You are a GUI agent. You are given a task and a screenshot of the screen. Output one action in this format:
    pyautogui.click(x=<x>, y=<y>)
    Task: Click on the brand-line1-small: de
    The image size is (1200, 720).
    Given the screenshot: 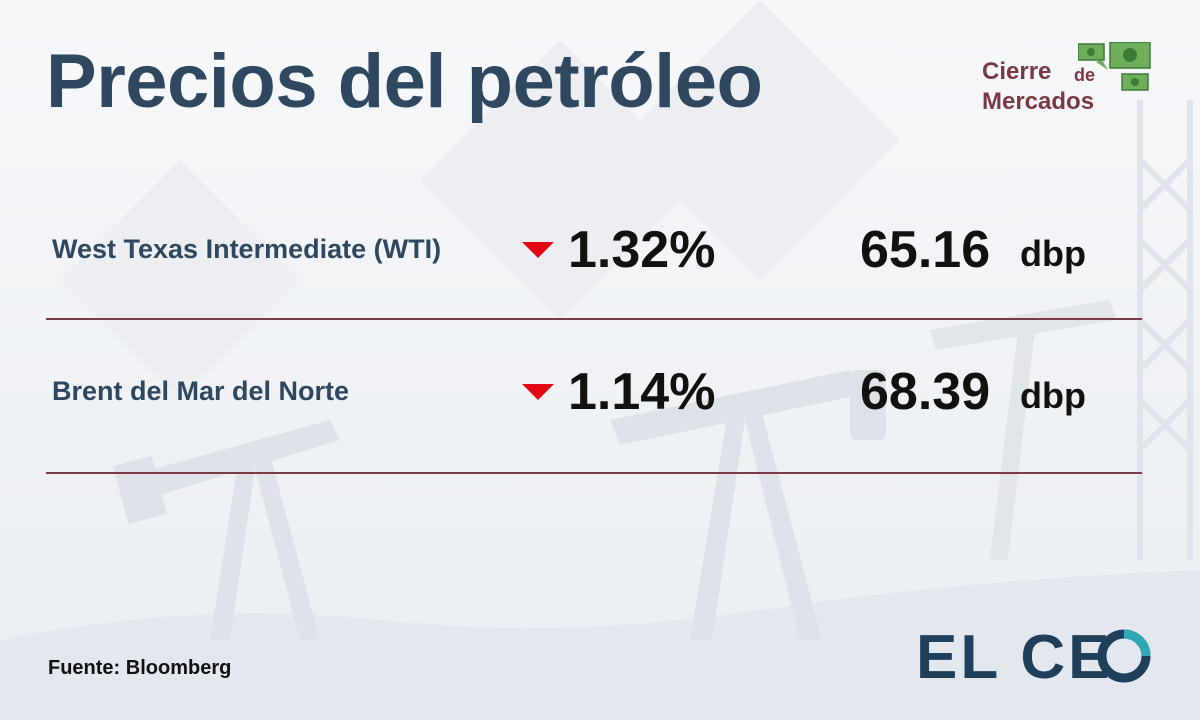 What is the action you would take?
    pyautogui.click(x=1085, y=75)
    